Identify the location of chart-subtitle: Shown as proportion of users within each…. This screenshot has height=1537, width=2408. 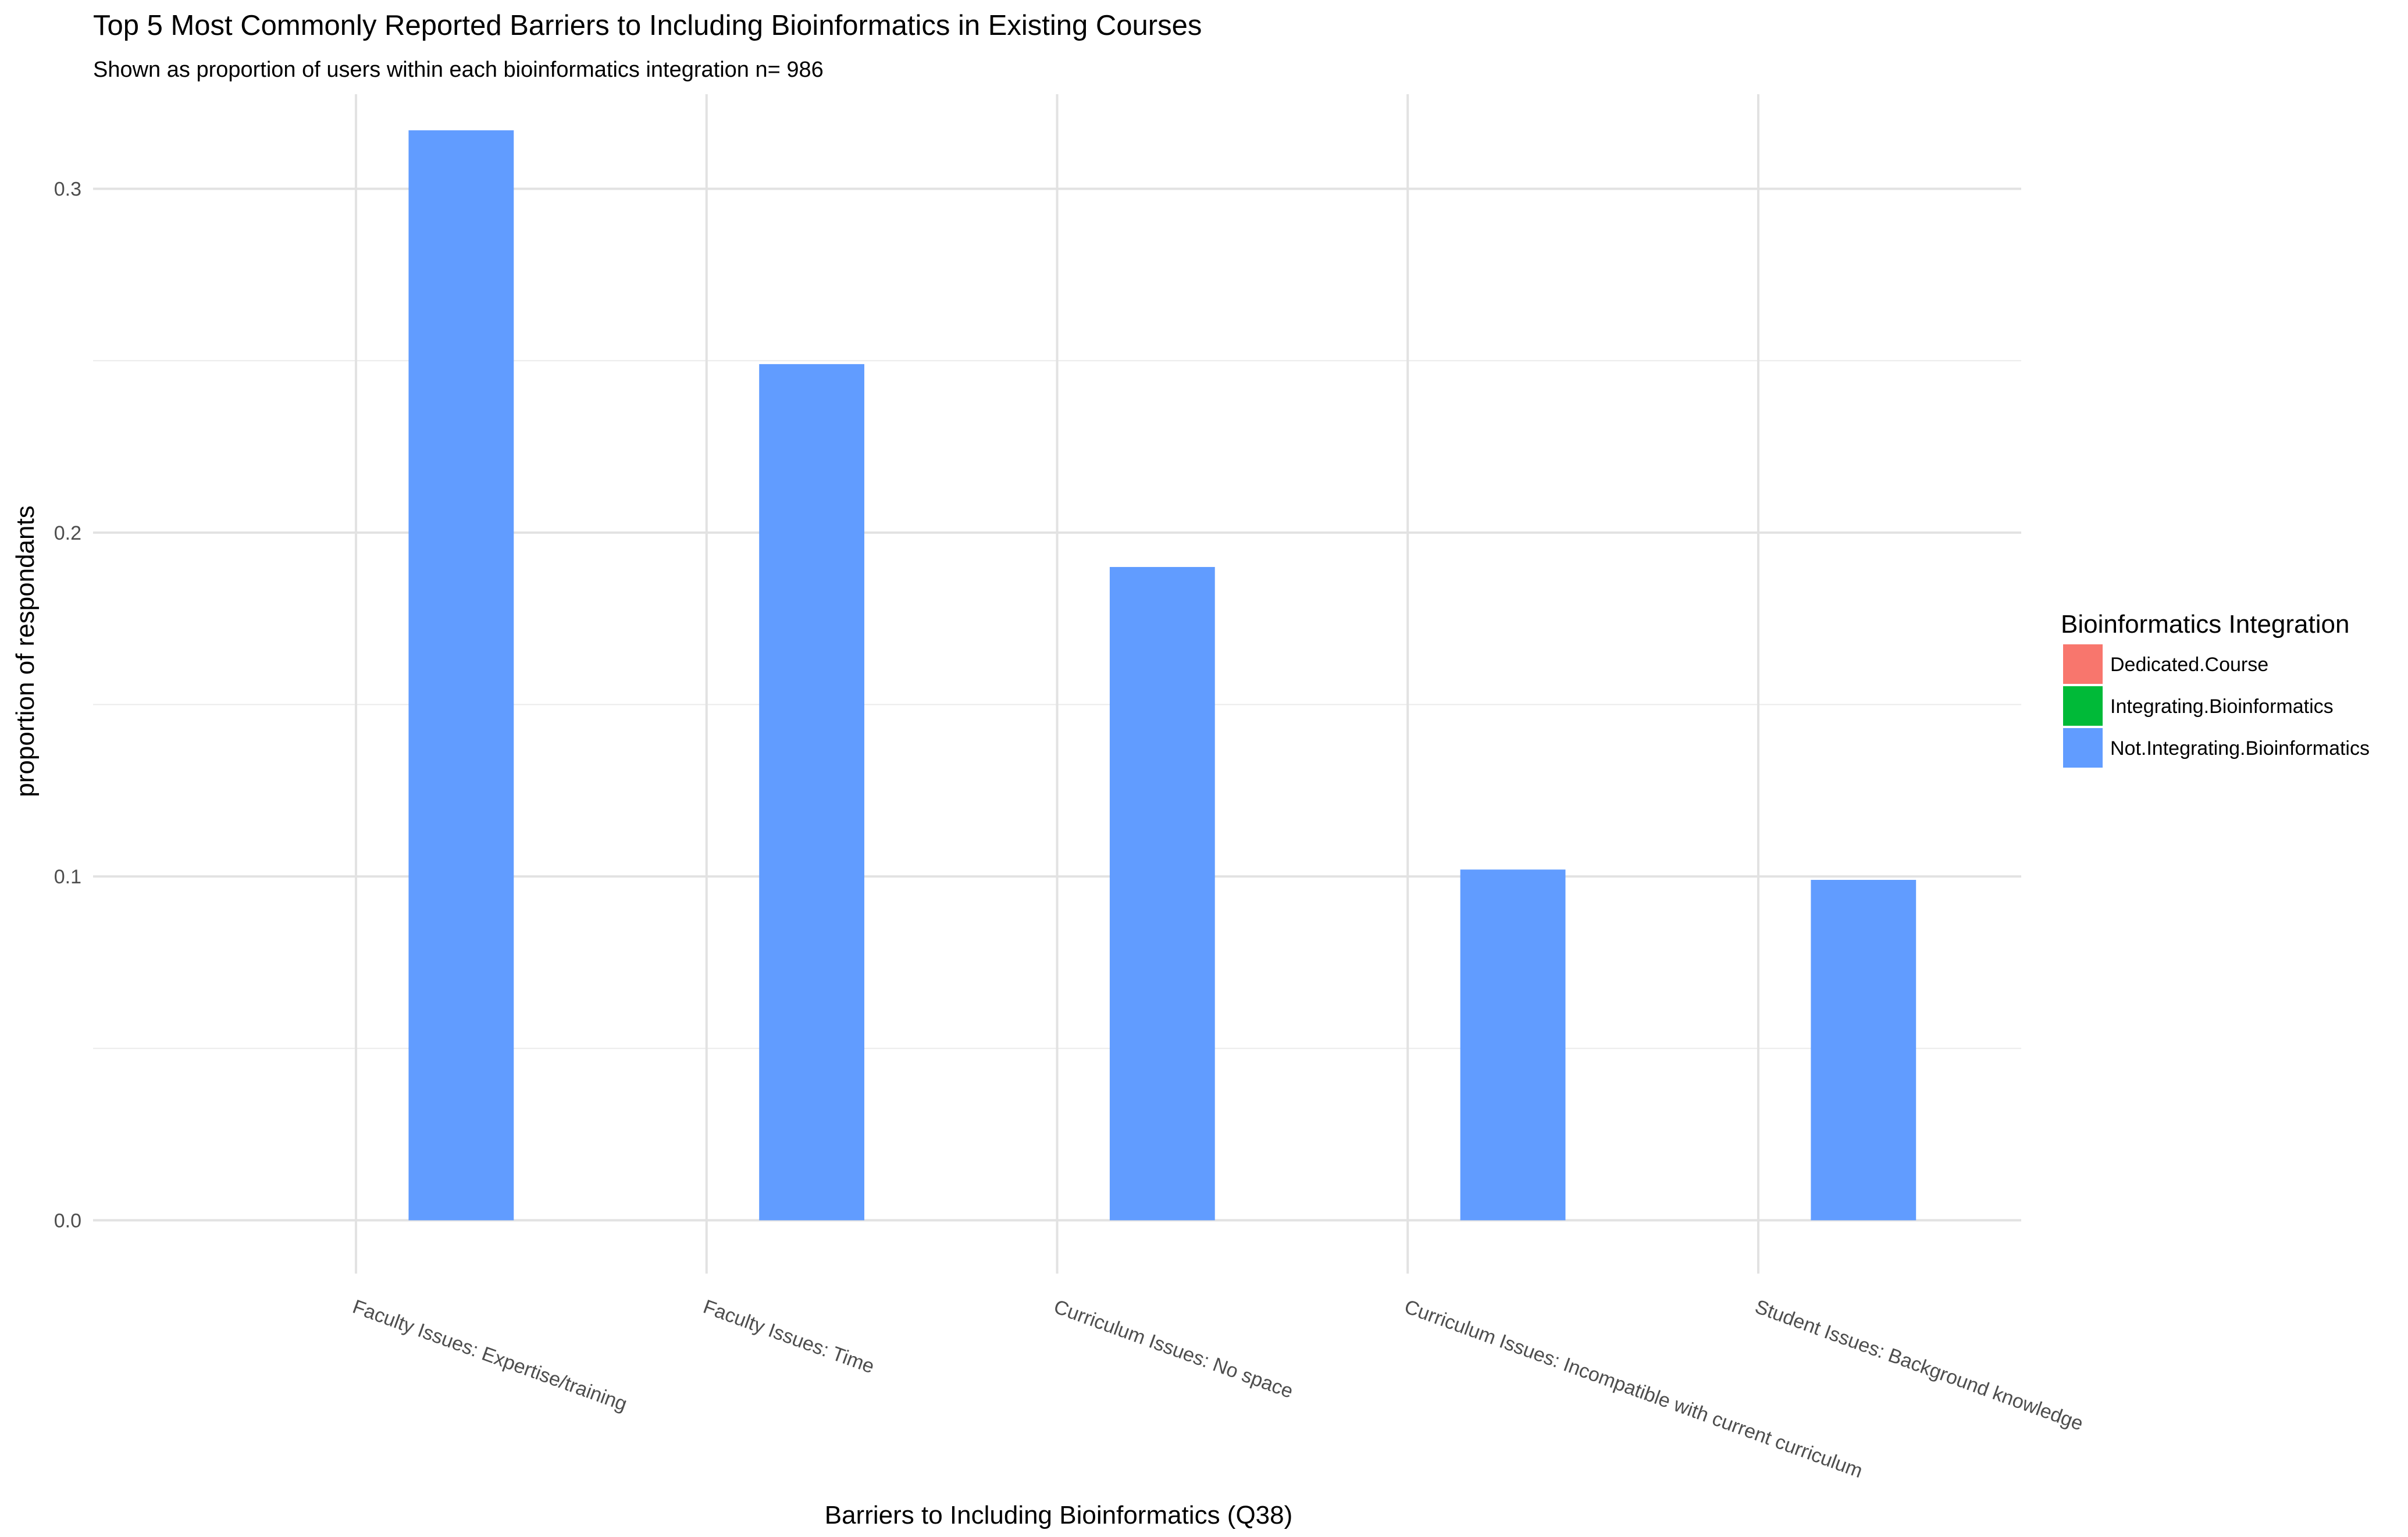
(458, 70).